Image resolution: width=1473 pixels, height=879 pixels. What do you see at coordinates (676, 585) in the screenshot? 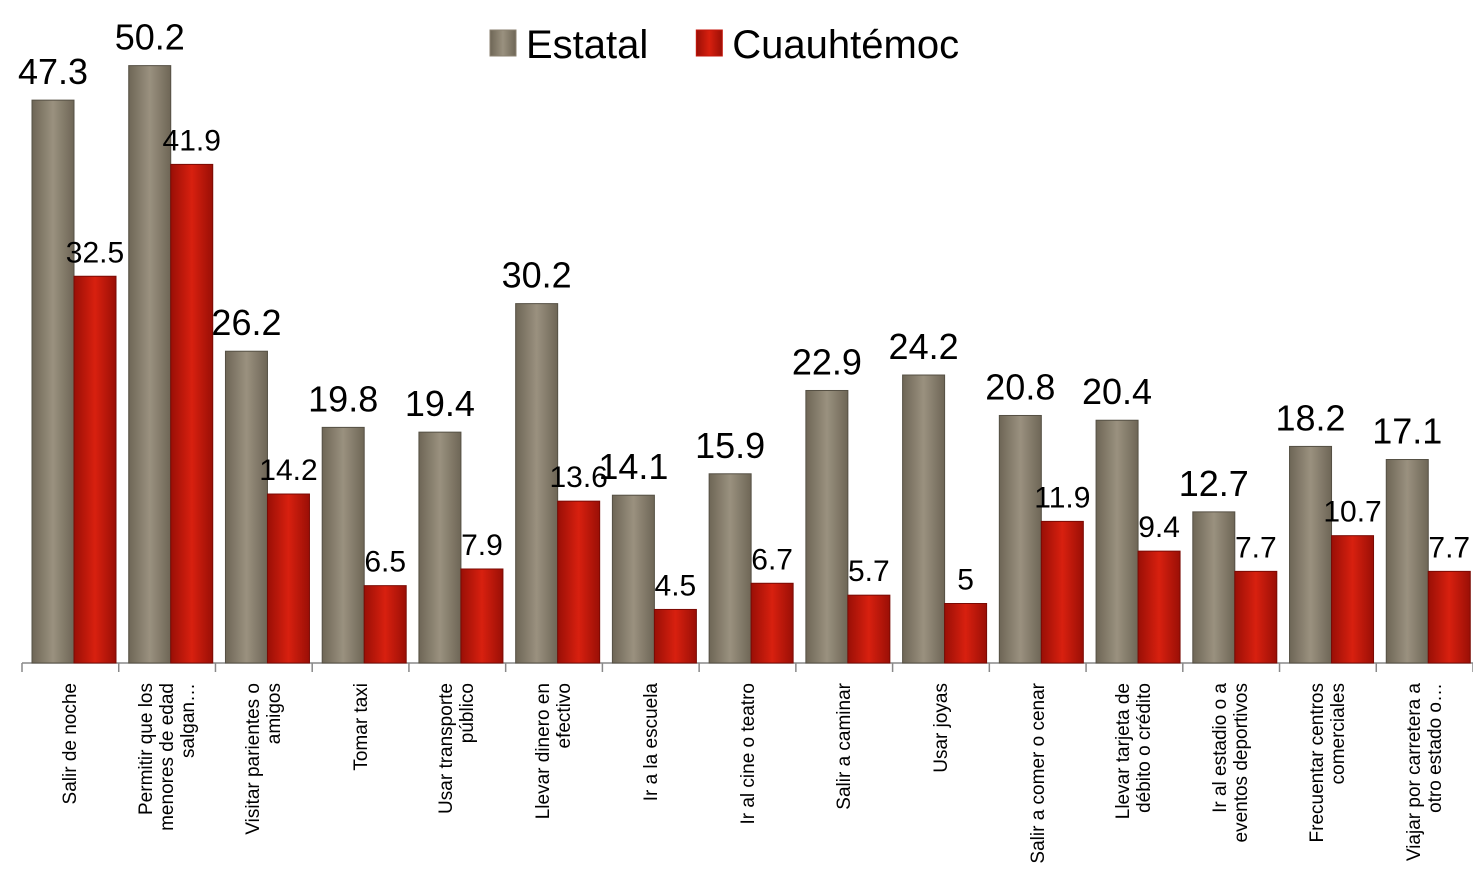
I see `value-label: 4.5` at bounding box center [676, 585].